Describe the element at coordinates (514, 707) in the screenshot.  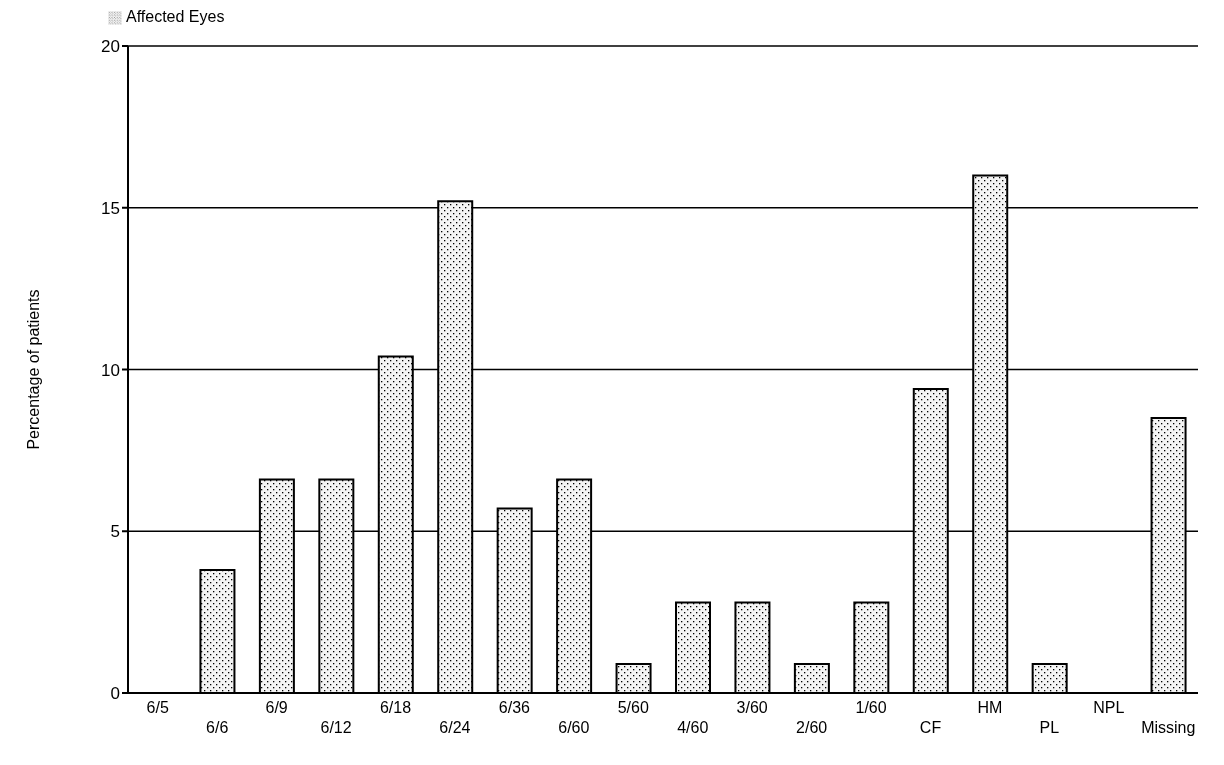
I see `x-tick-label: 6/36` at that location.